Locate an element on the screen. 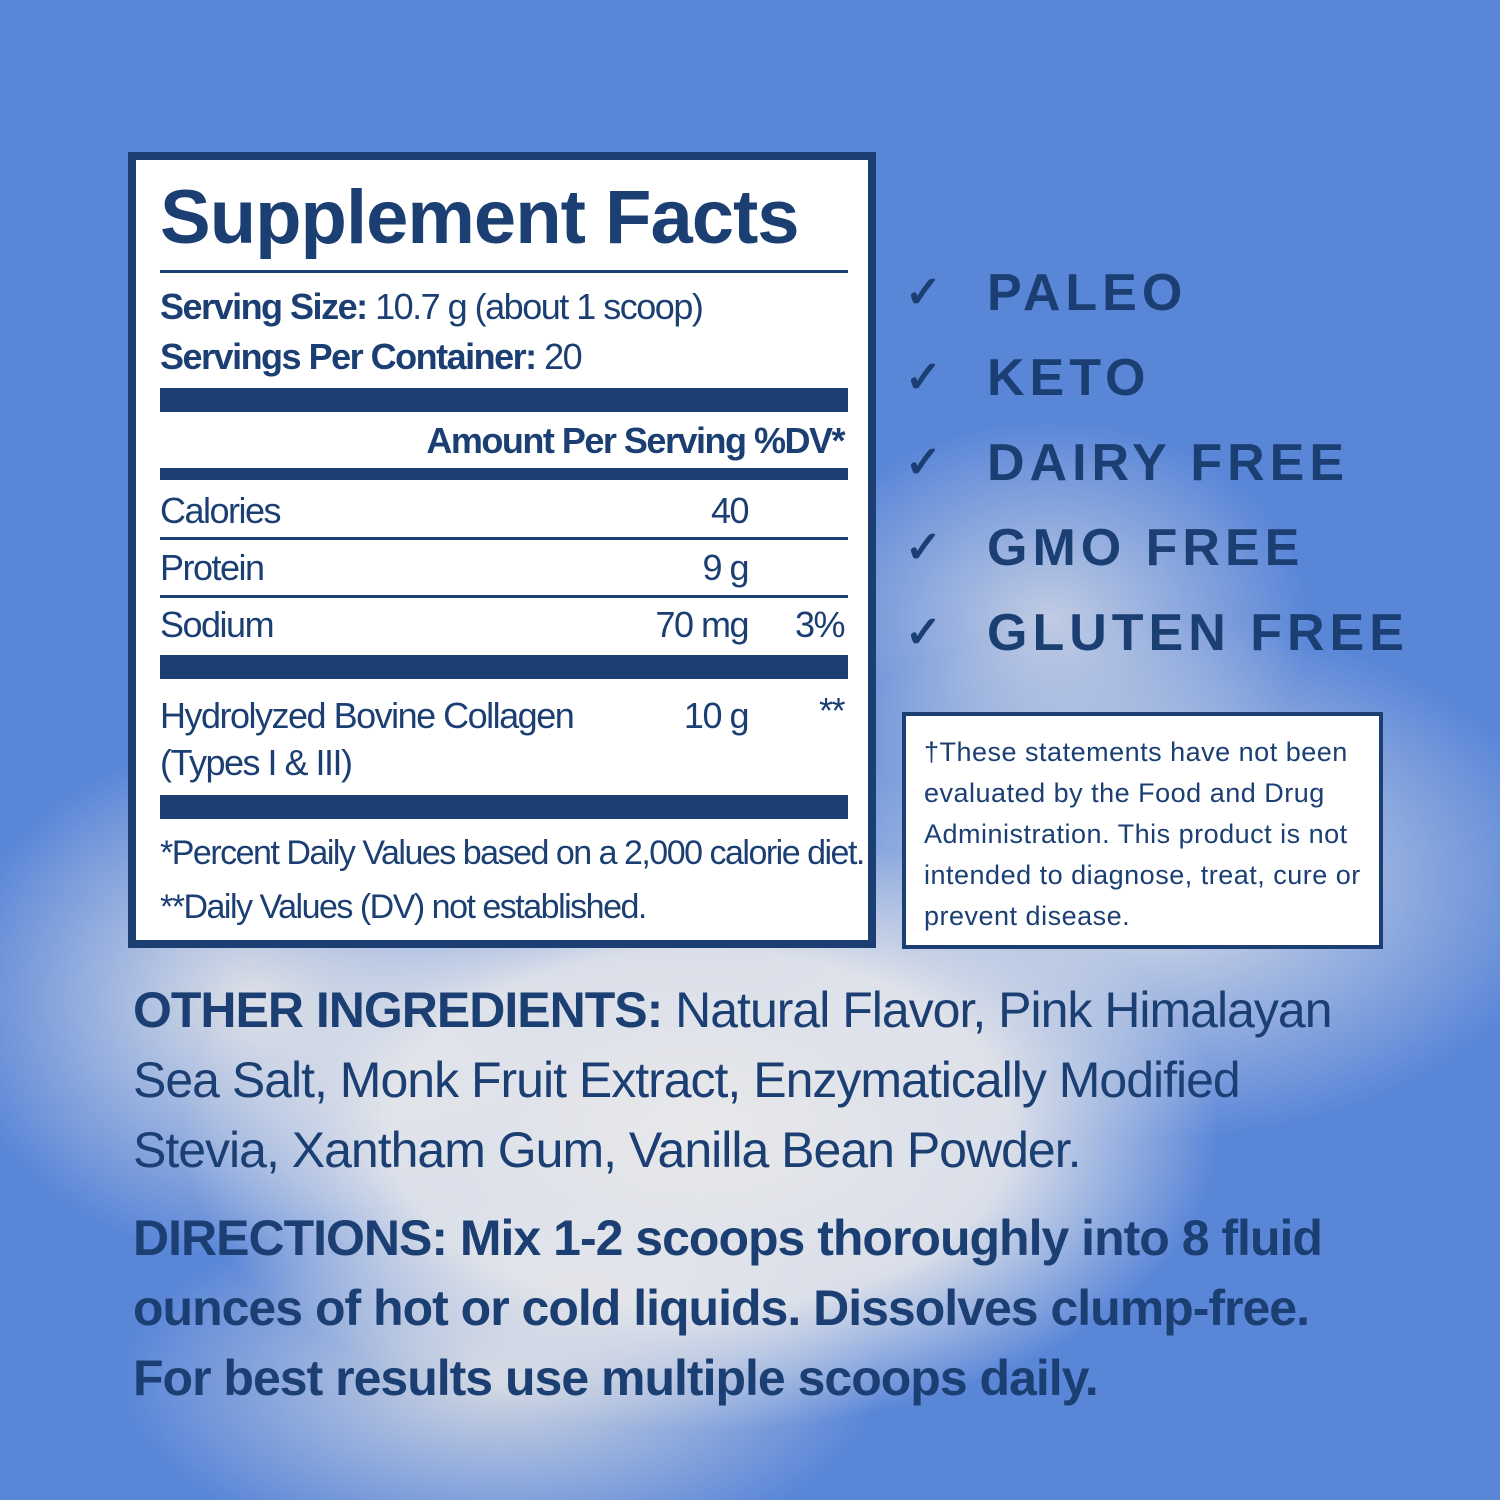 This screenshot has width=1500, height=1500. serving-size-label: Serving Size: is located at coordinates (264, 306).